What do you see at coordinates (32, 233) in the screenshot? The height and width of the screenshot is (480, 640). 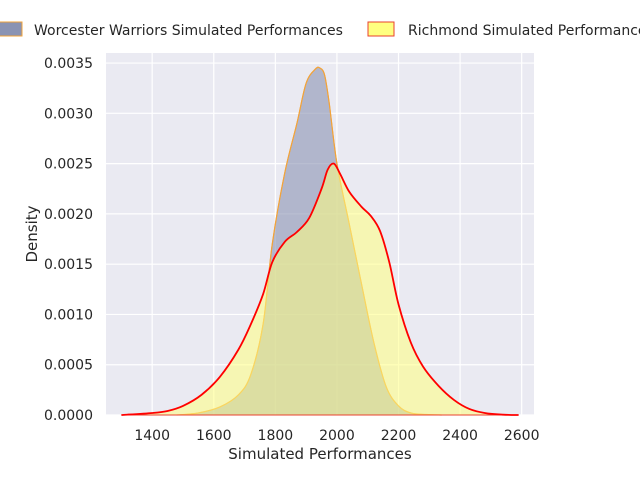 I see `y-axis-label: Density` at bounding box center [32, 233].